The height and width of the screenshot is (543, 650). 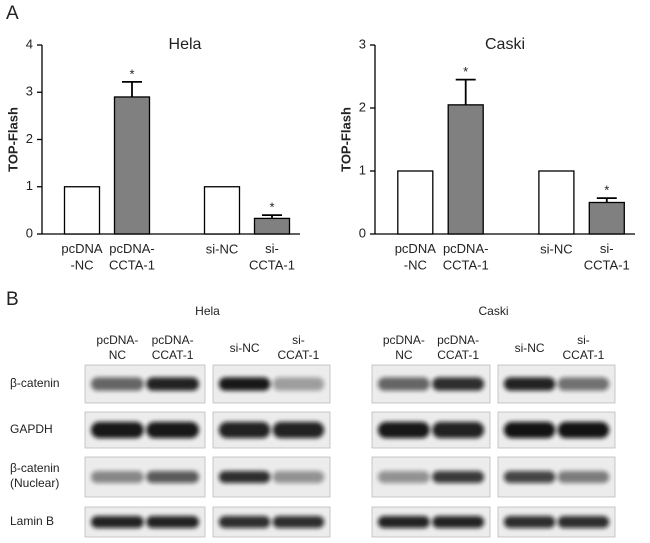 I want to click on blot-group-title: Hela, so click(x=207, y=311).